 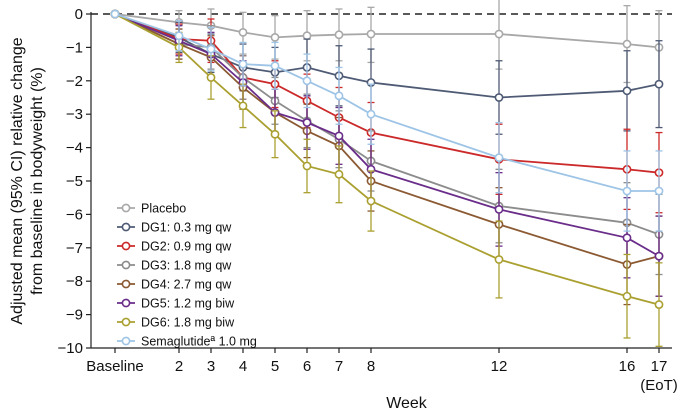 What do you see at coordinates (199, 342) in the screenshot?
I see `legend-label: Semaglutideª 1.0 mg` at bounding box center [199, 342].